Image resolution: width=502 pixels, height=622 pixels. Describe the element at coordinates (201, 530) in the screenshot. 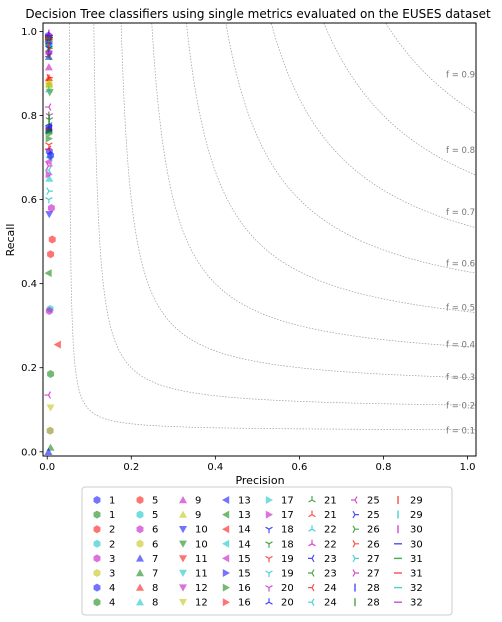

I see `legend-label: 10` at that location.